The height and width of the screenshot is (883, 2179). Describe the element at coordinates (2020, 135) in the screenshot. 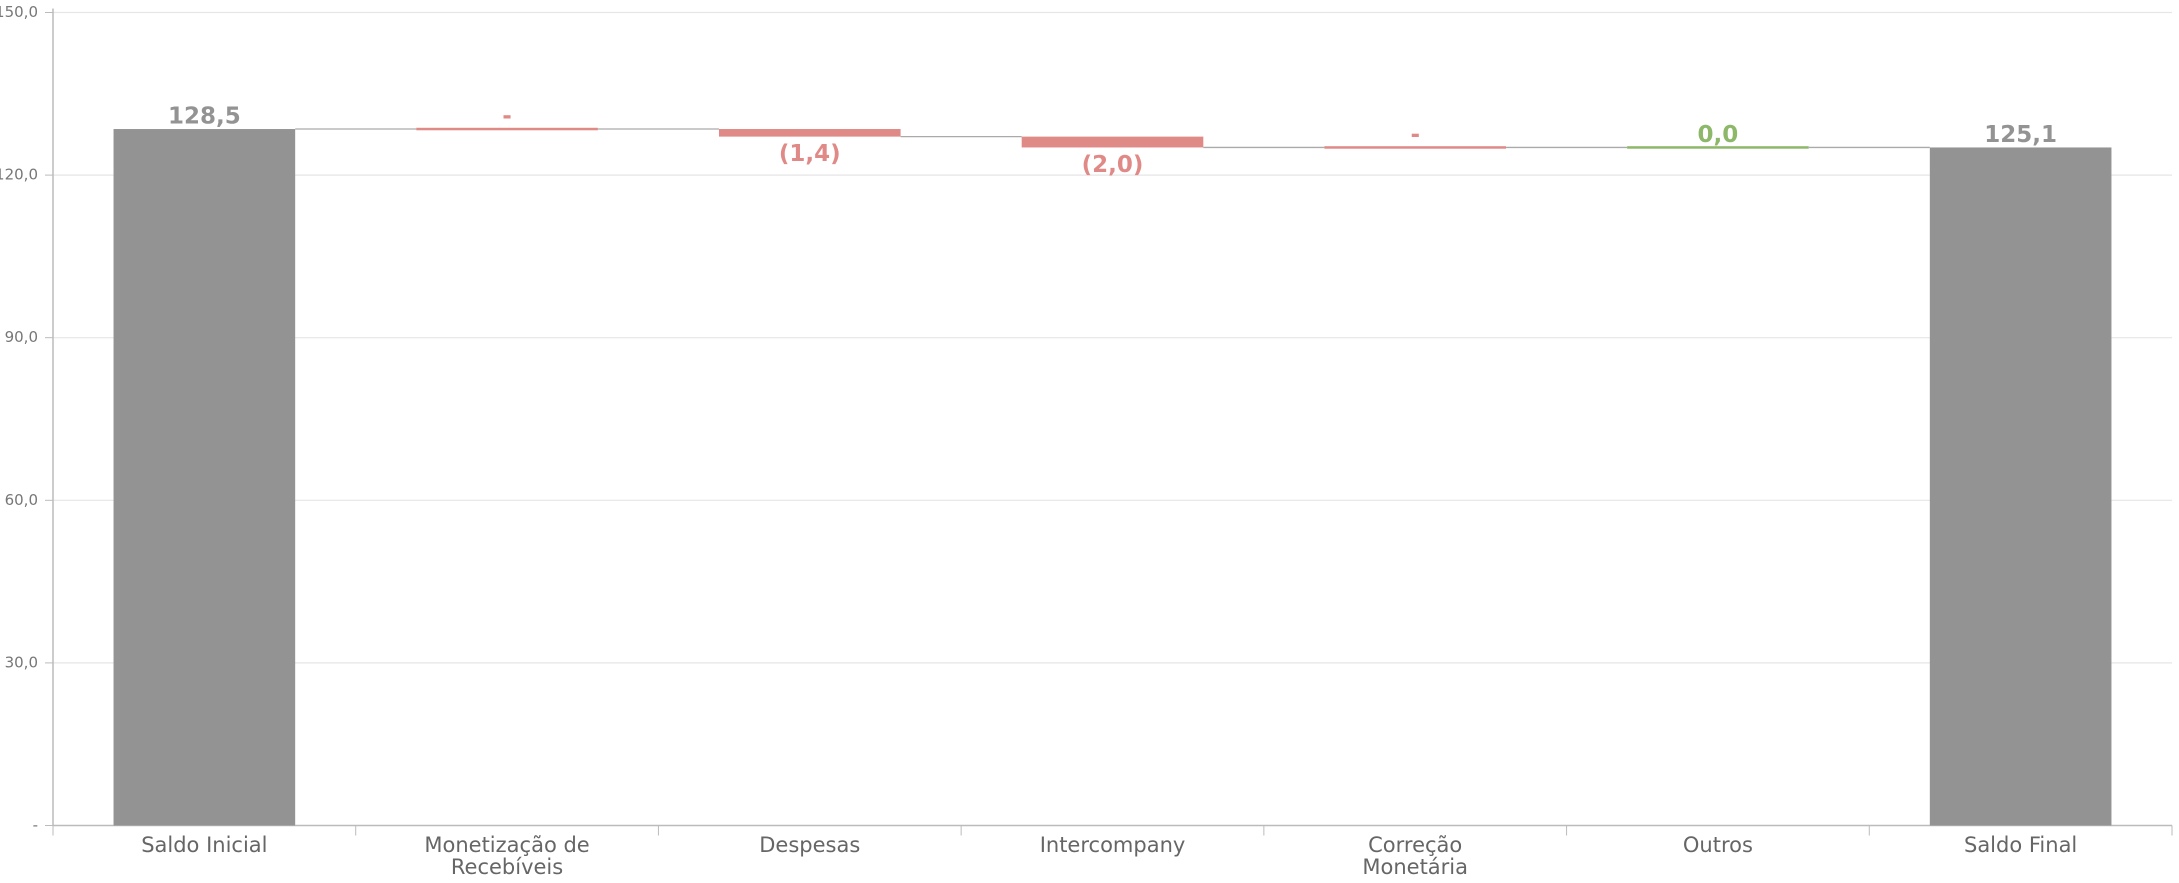

I see `value-label: 125,1` at that location.